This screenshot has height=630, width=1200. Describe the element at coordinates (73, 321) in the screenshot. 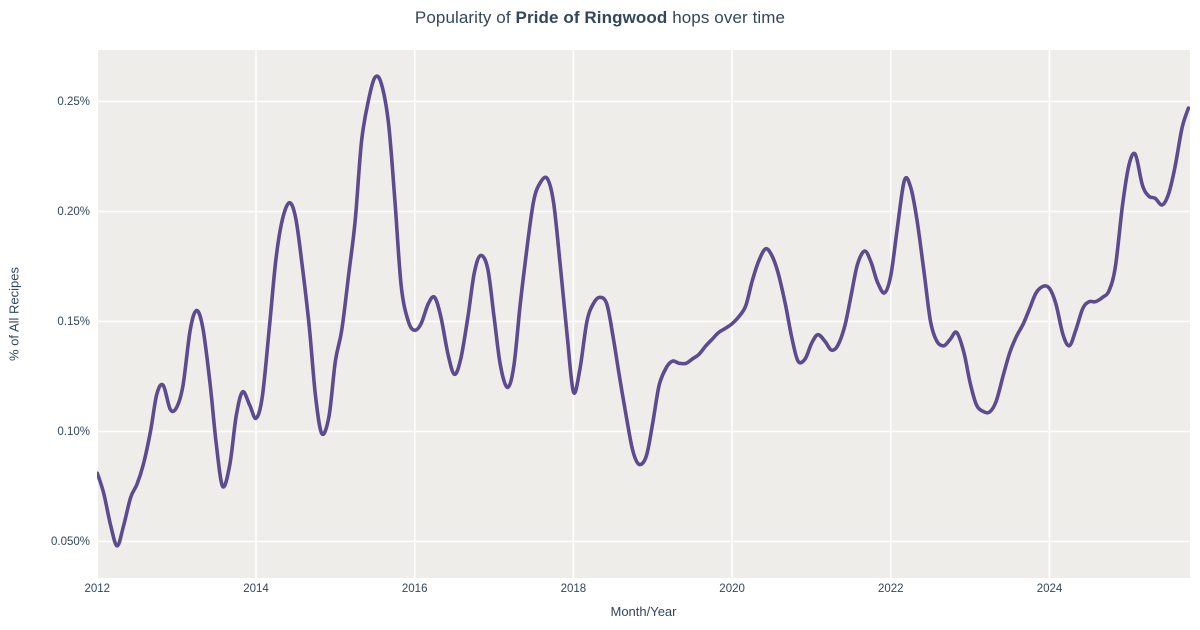

I see `y-tick-label: 0.15%` at that location.